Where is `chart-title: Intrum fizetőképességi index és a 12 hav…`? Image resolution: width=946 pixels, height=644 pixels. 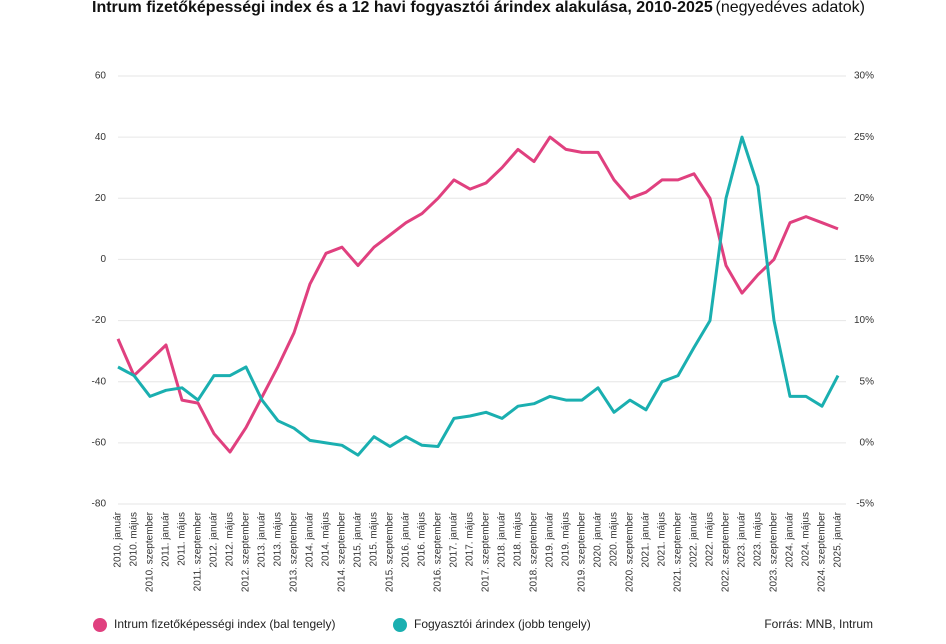
chart-title: Intrum fizetőképességi index és a 12 hav… is located at coordinates (478, 8).